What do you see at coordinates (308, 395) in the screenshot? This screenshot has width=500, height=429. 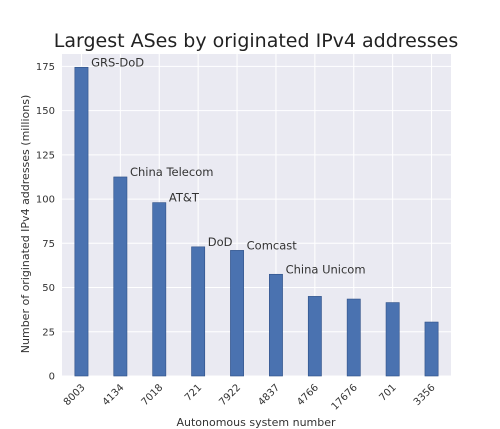 I see `x-tick-label: 4766` at bounding box center [308, 395].